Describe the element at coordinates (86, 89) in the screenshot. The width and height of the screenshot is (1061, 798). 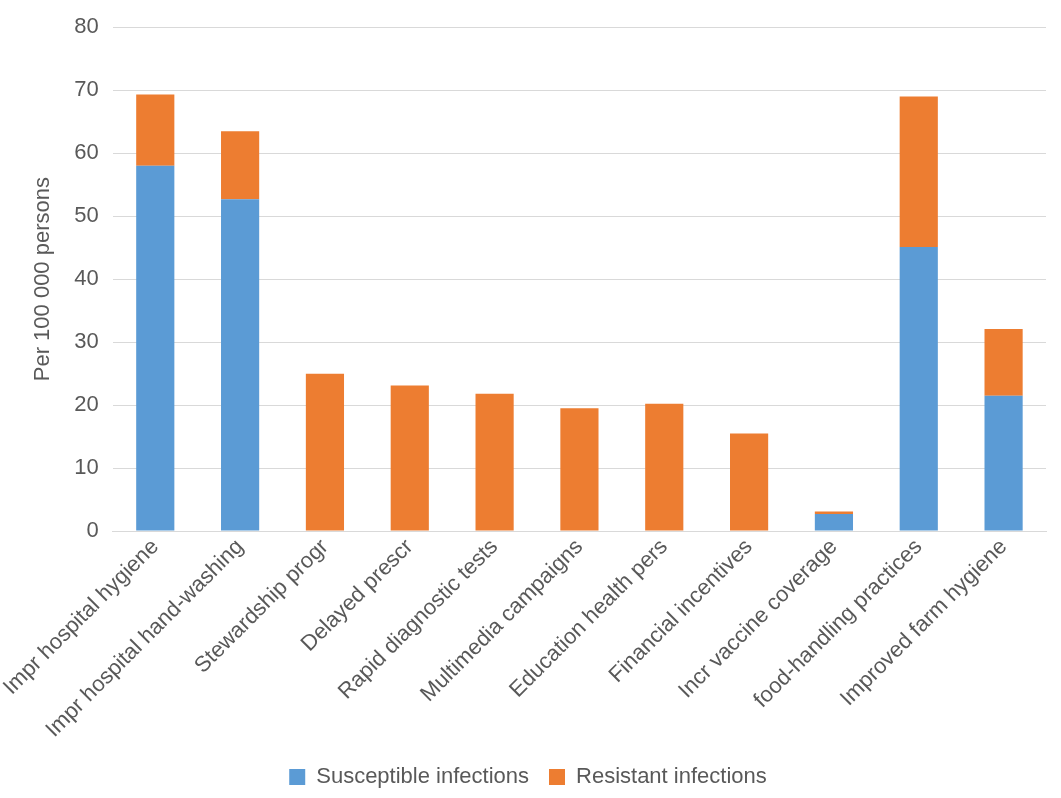
I see `y-tick-label: 70` at that location.